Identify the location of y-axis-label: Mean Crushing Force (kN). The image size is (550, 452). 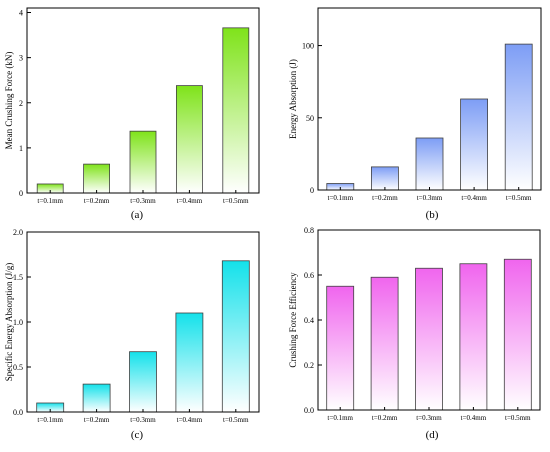
(9, 101).